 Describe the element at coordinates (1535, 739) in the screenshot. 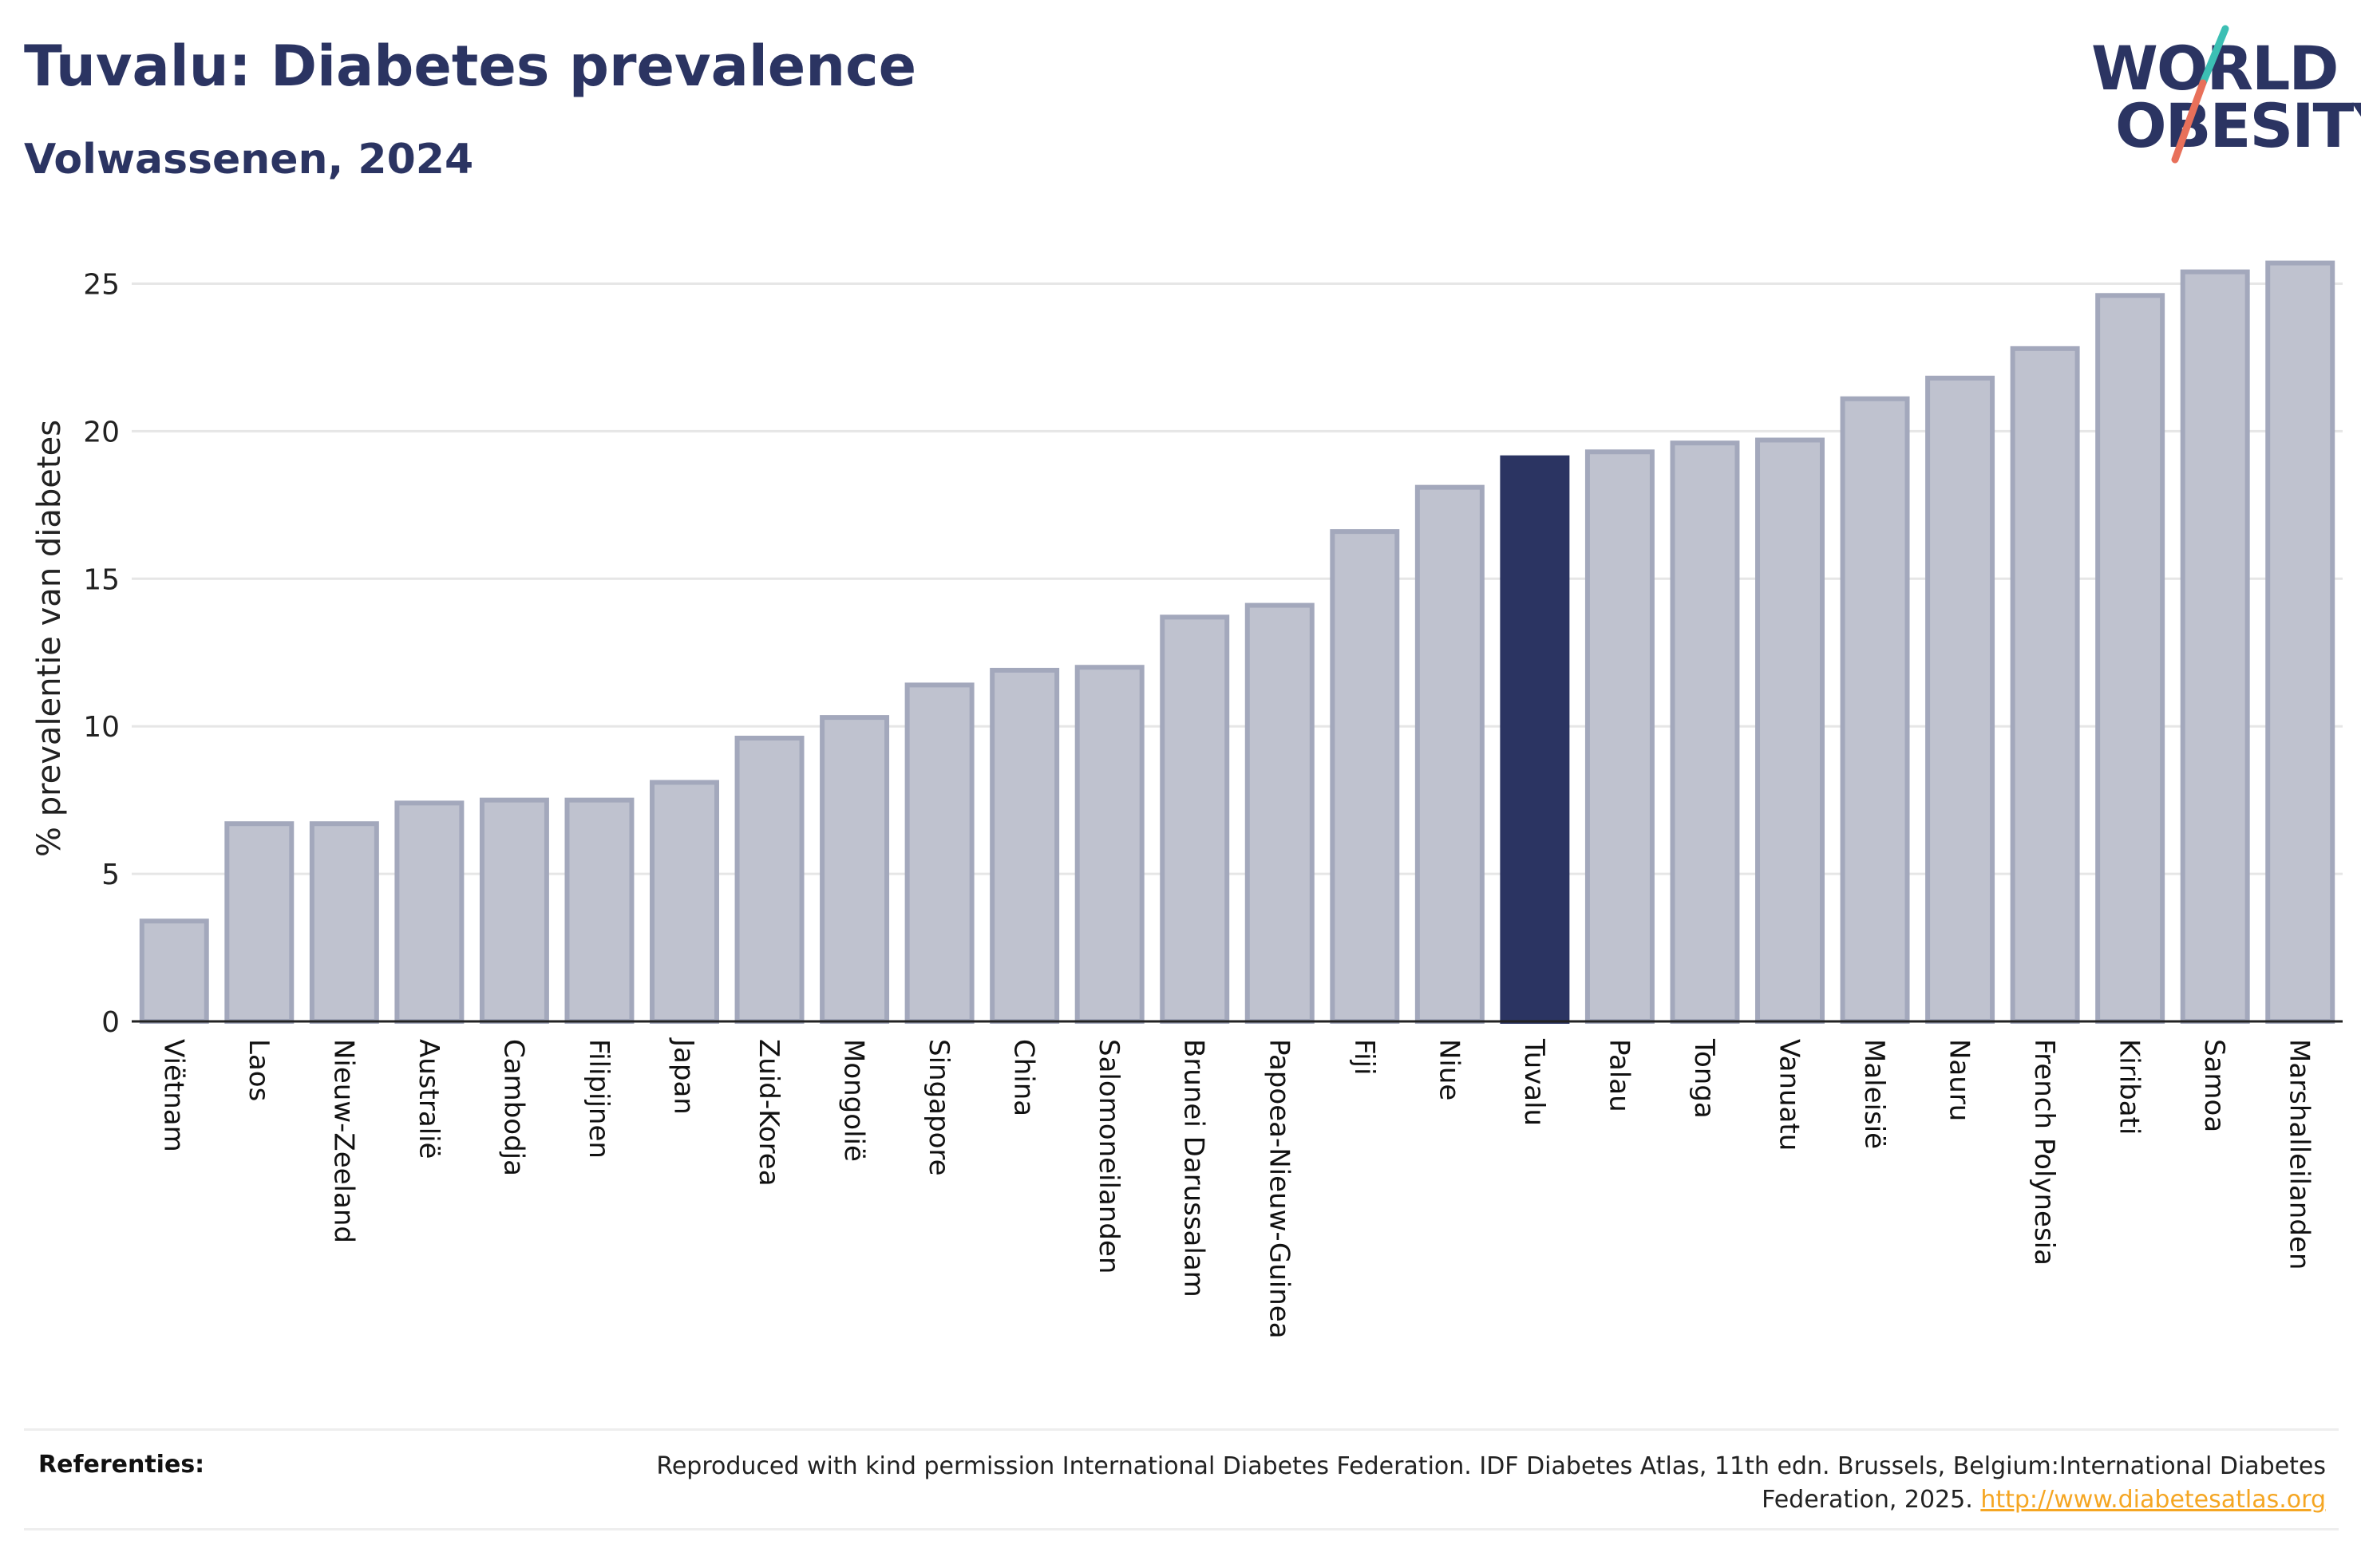

I see `bar-tuvalu` at that location.